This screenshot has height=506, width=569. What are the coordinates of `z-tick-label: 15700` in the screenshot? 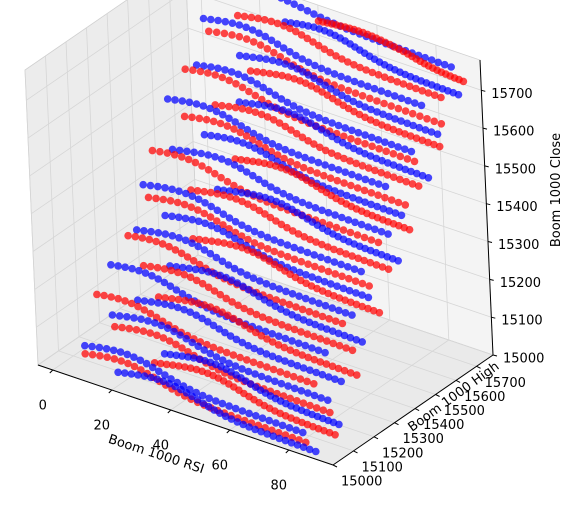 It's located at (511, 94).